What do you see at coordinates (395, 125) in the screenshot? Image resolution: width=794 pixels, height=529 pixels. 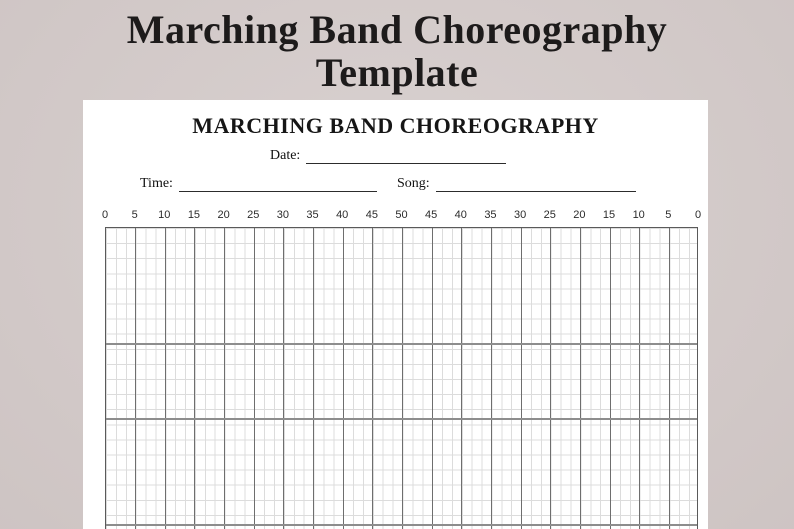 I see `sheet-title: MARCHING BAND CHOREOGRAPHY` at bounding box center [395, 125].